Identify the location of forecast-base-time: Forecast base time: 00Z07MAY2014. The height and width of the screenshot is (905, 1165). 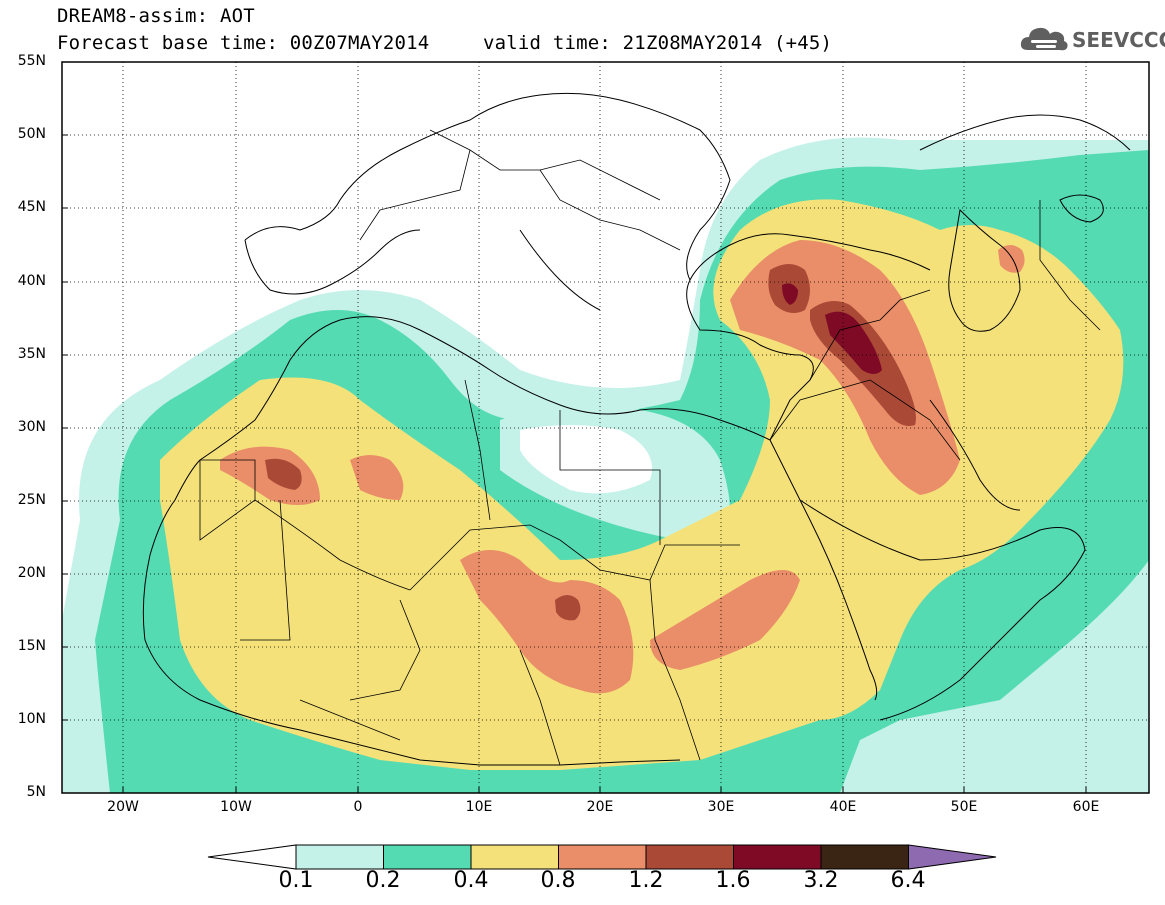
(243, 43).